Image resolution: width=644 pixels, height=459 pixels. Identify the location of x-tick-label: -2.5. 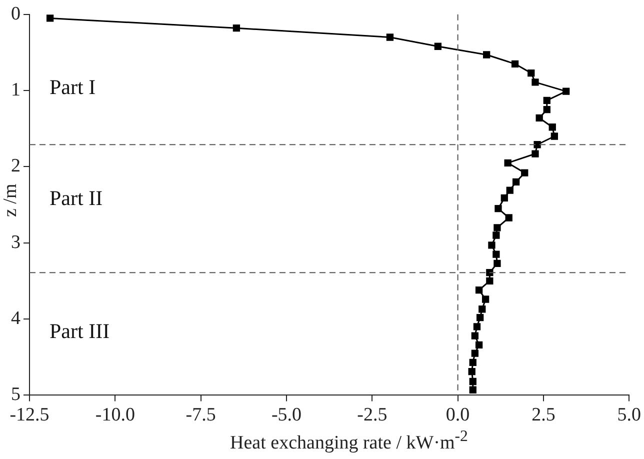
(372, 415).